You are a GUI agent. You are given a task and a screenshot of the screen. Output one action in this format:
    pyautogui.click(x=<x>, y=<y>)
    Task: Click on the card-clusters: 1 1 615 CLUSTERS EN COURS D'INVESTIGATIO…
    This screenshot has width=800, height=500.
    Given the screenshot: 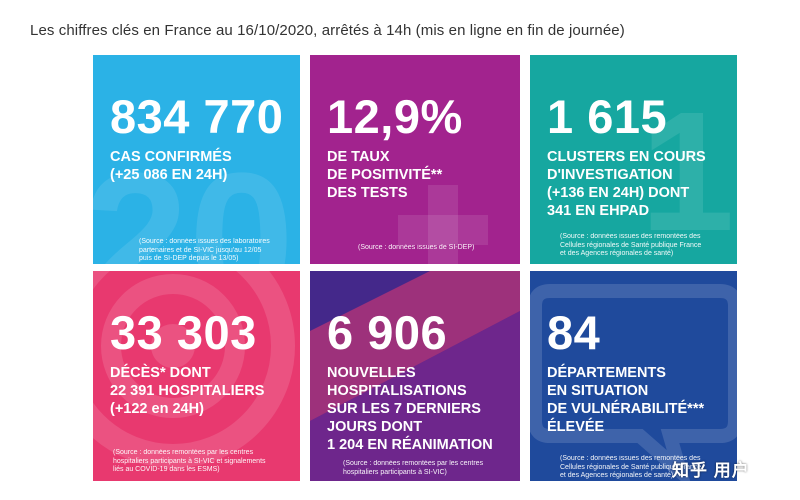 What is the action you would take?
    pyautogui.click(x=633, y=159)
    